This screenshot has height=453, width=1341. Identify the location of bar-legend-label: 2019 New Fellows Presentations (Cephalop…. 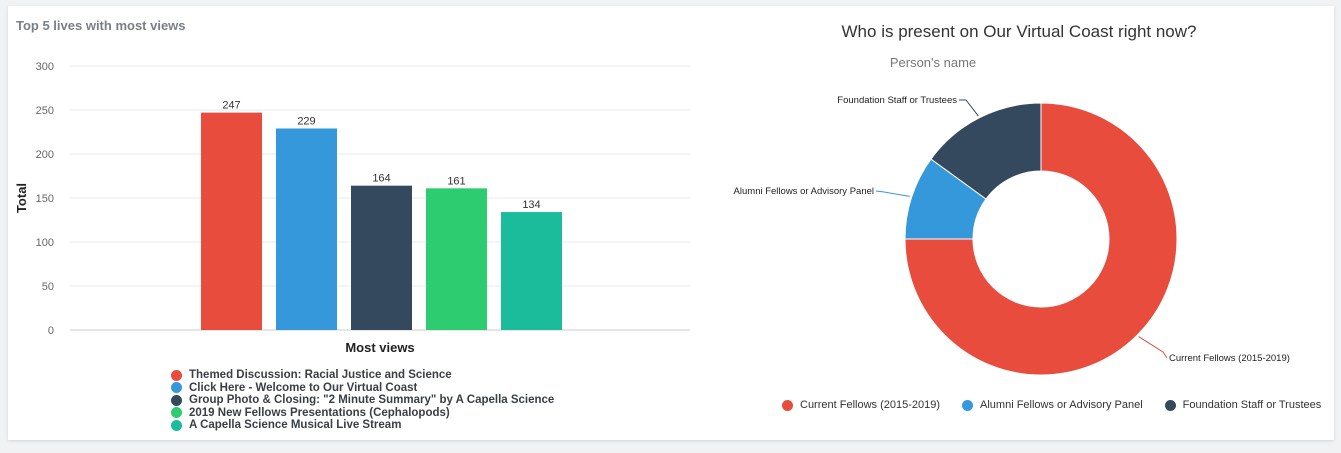
(319, 412).